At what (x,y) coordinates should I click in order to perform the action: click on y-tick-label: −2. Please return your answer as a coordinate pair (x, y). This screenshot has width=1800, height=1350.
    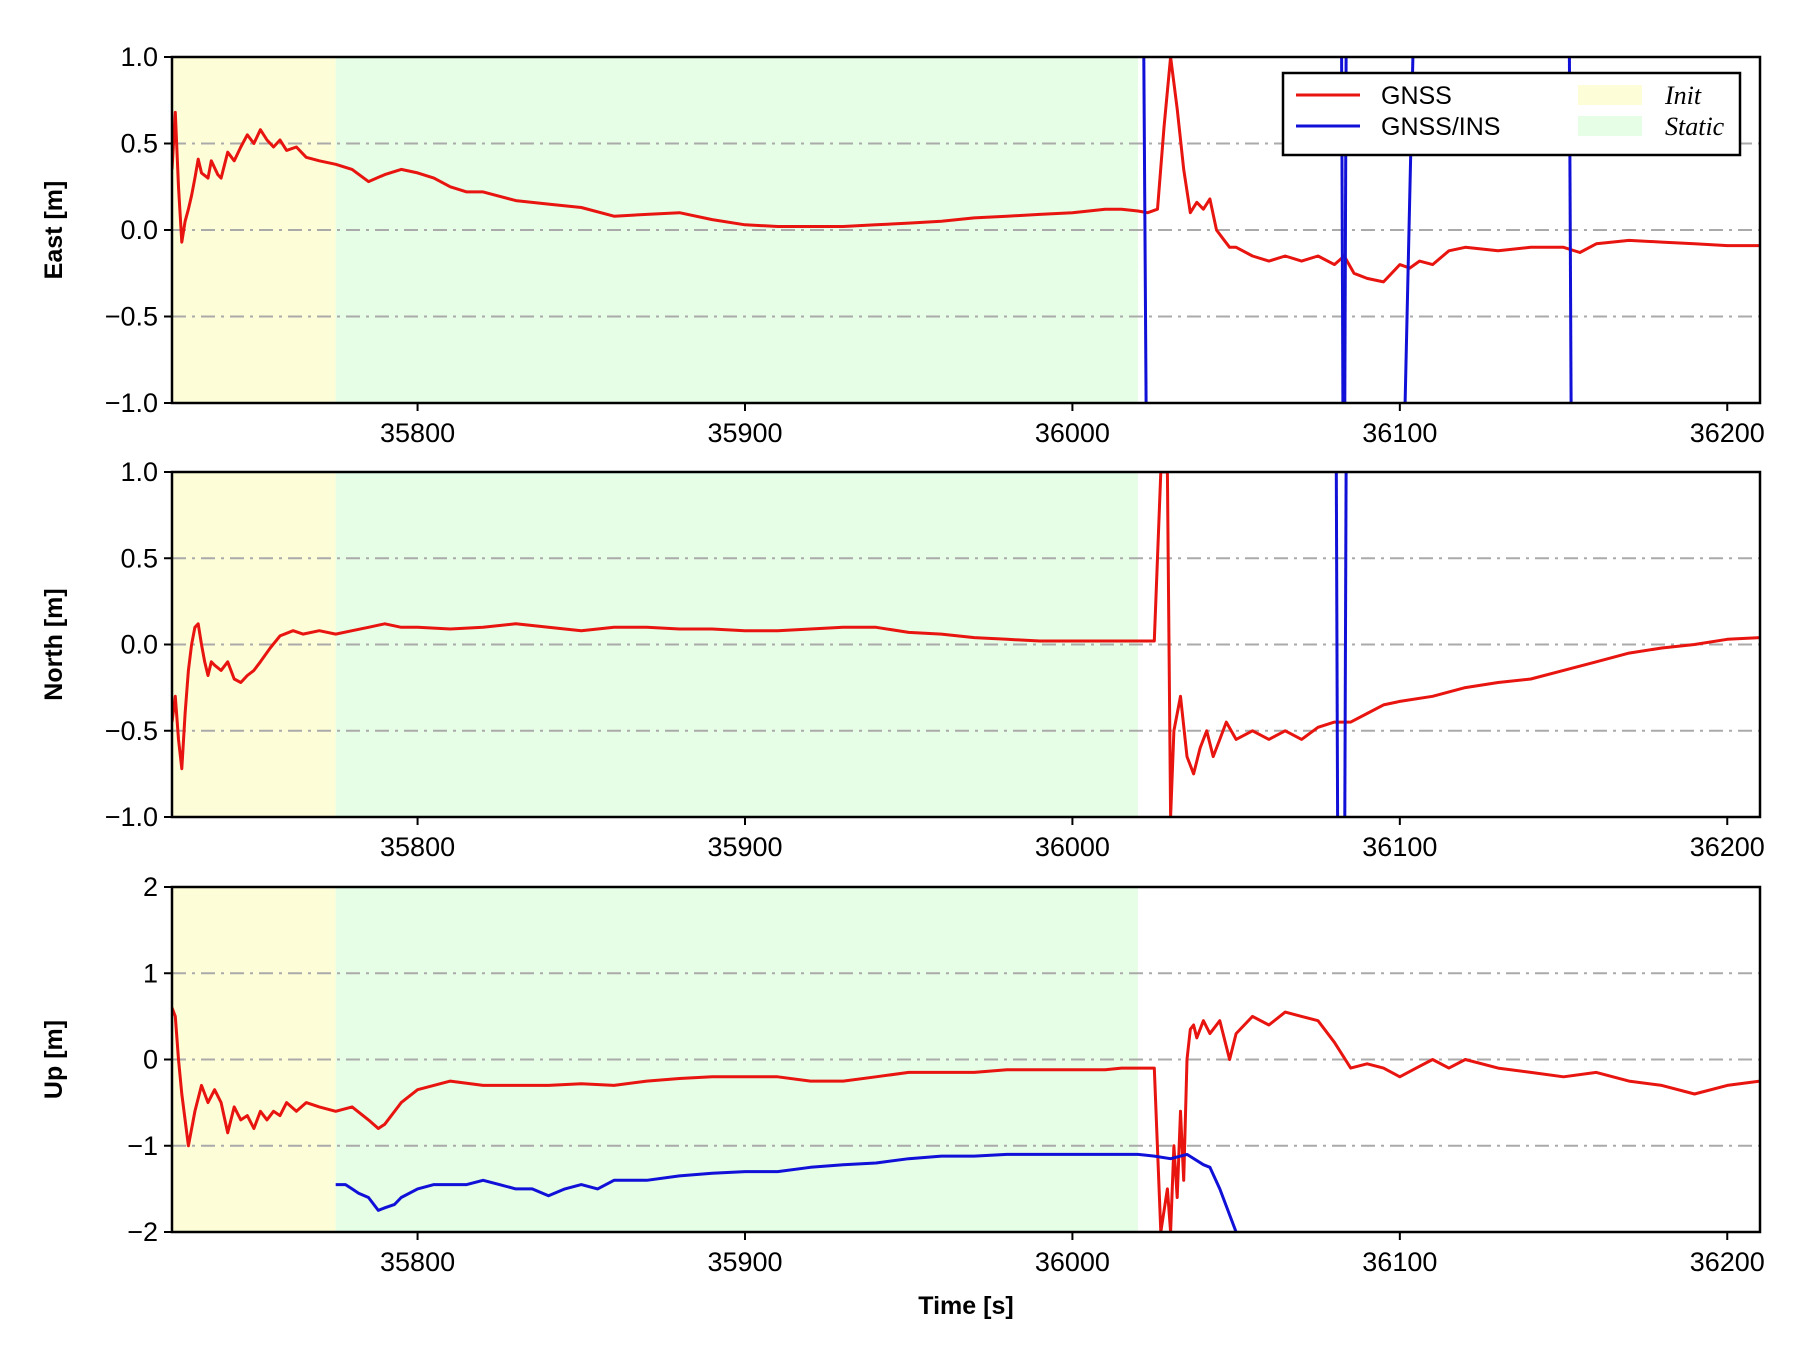
    Looking at the image, I should click on (142, 1232).